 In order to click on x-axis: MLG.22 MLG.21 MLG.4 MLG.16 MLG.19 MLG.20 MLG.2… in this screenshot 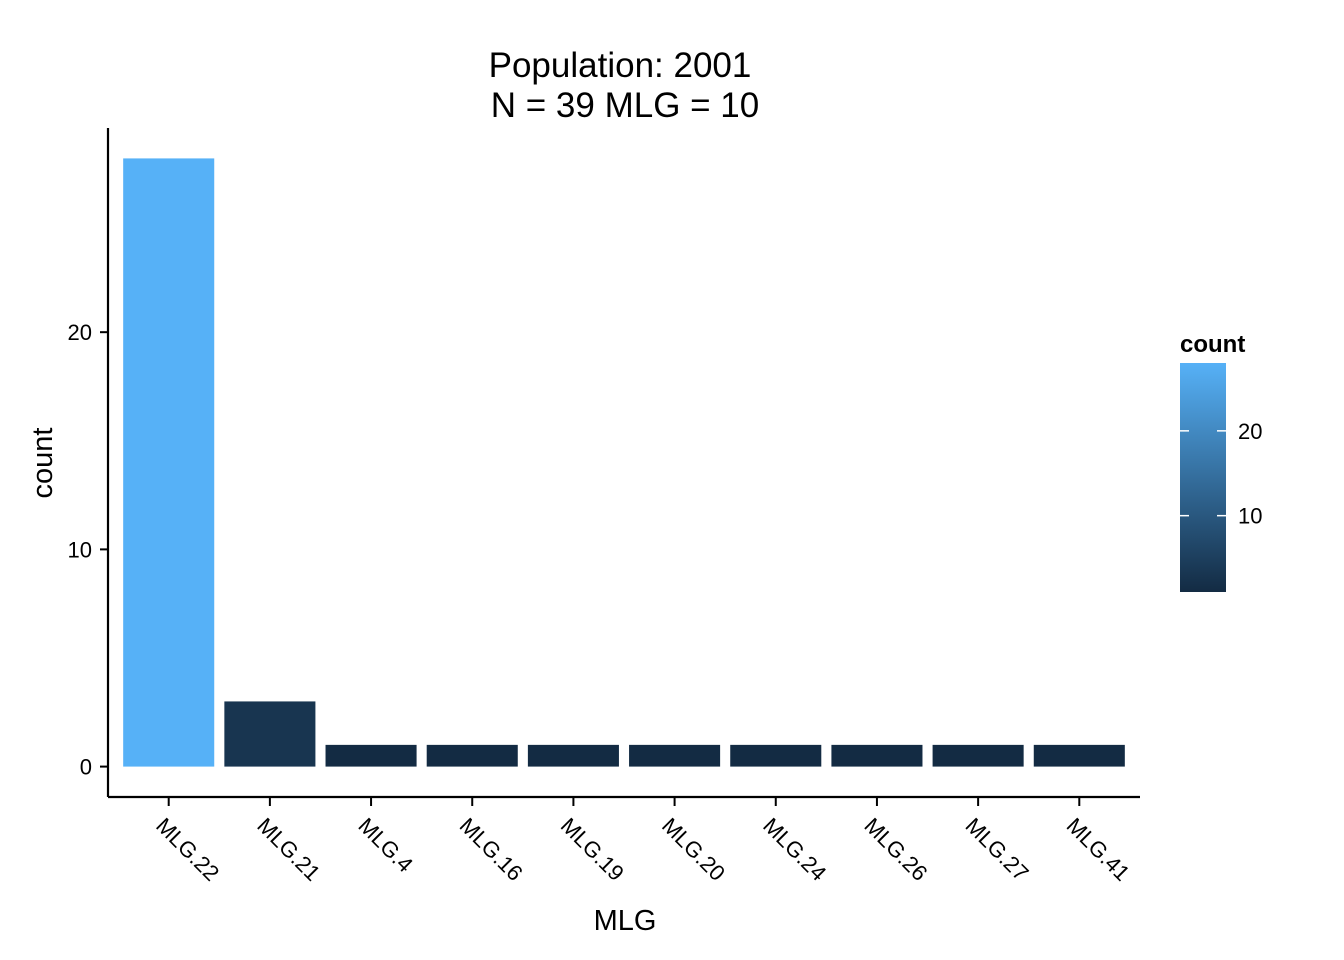, I will do `click(624, 840)`.